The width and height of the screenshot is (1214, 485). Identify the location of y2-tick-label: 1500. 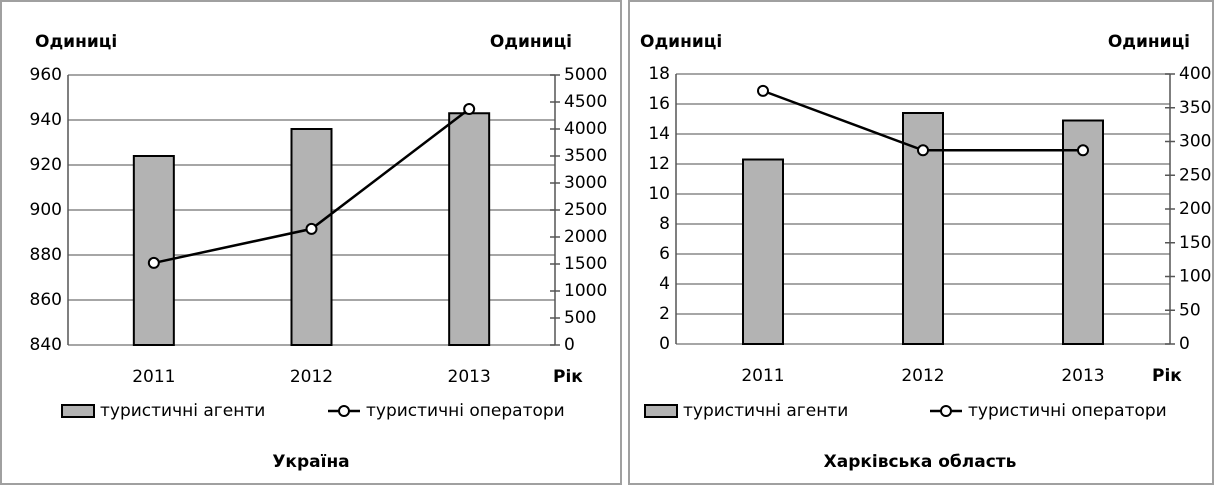
(585, 264).